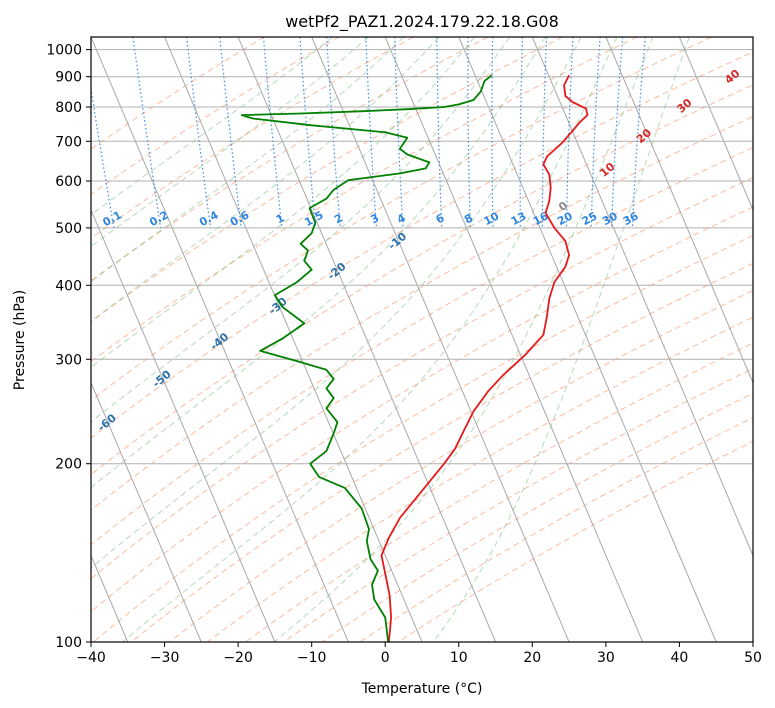 Image resolution: width=775 pixels, height=708 pixels. I want to click on y-tick-label: 500, so click(68, 229).